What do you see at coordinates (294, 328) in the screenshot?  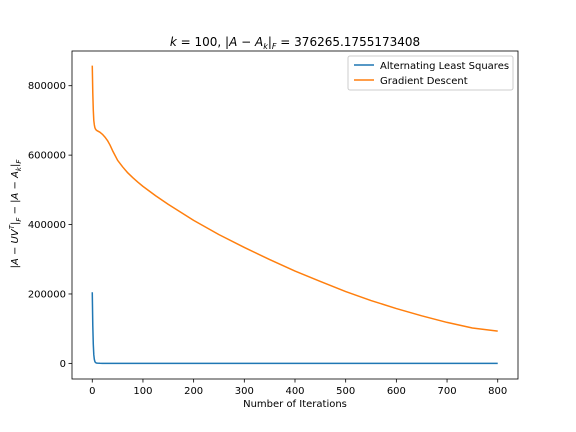 I see `series-line-als` at bounding box center [294, 328].